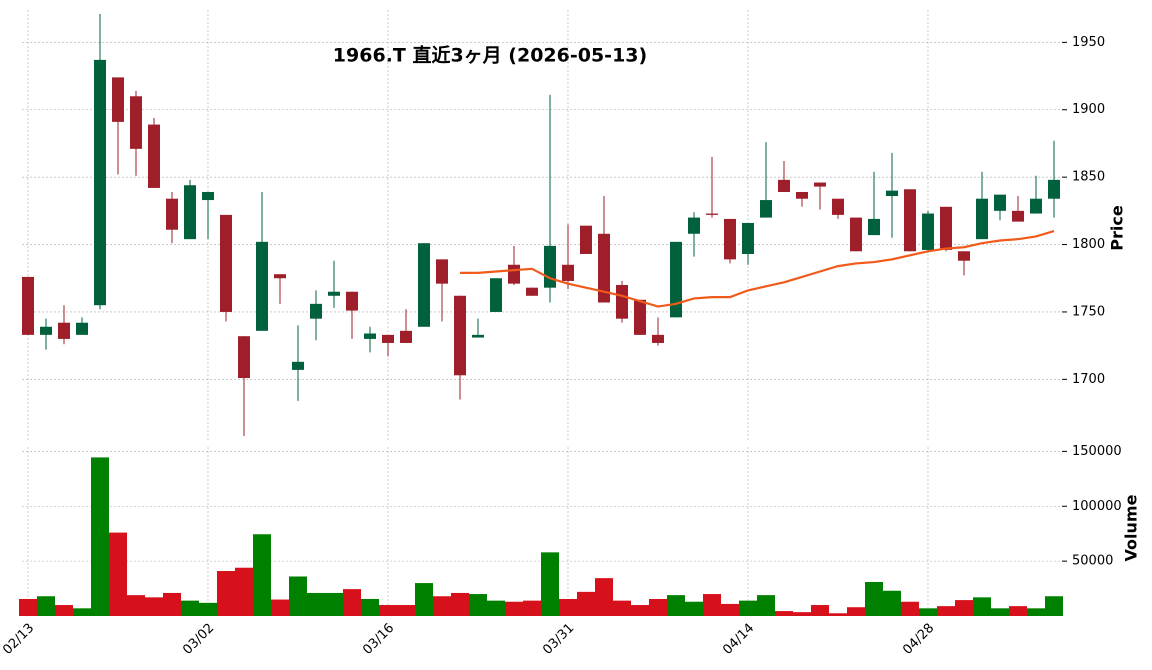 Image resolution: width=1152 pixels, height=670 pixels. Describe the element at coordinates (558, 639) in the screenshot. I see `x-tick-label: 03/31` at that location.